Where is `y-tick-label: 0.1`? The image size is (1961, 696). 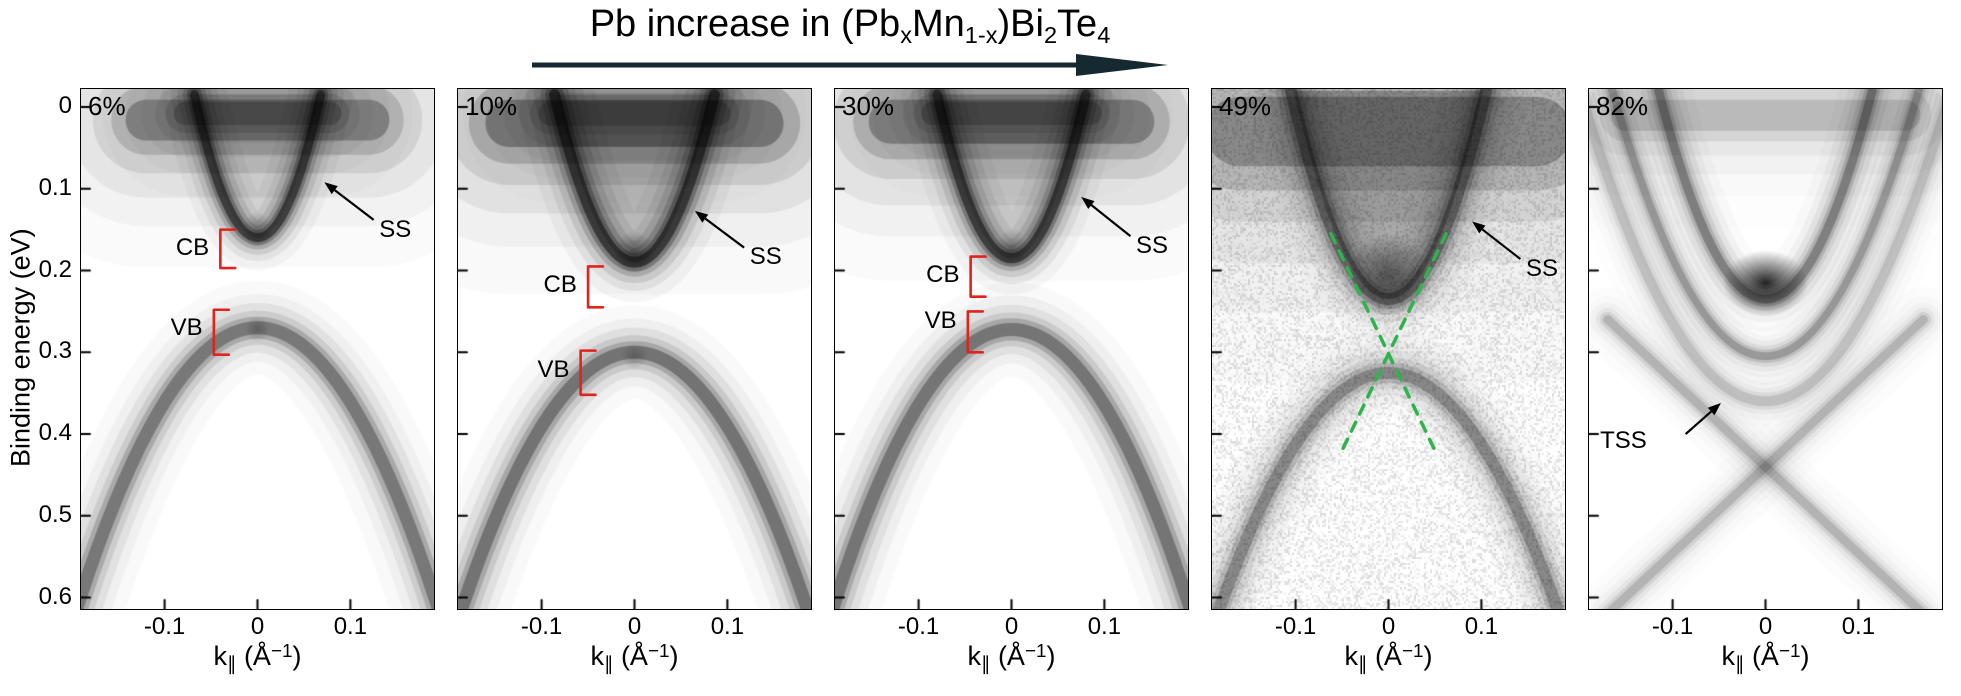
y-tick-label: 0.1 is located at coordinates (55, 187).